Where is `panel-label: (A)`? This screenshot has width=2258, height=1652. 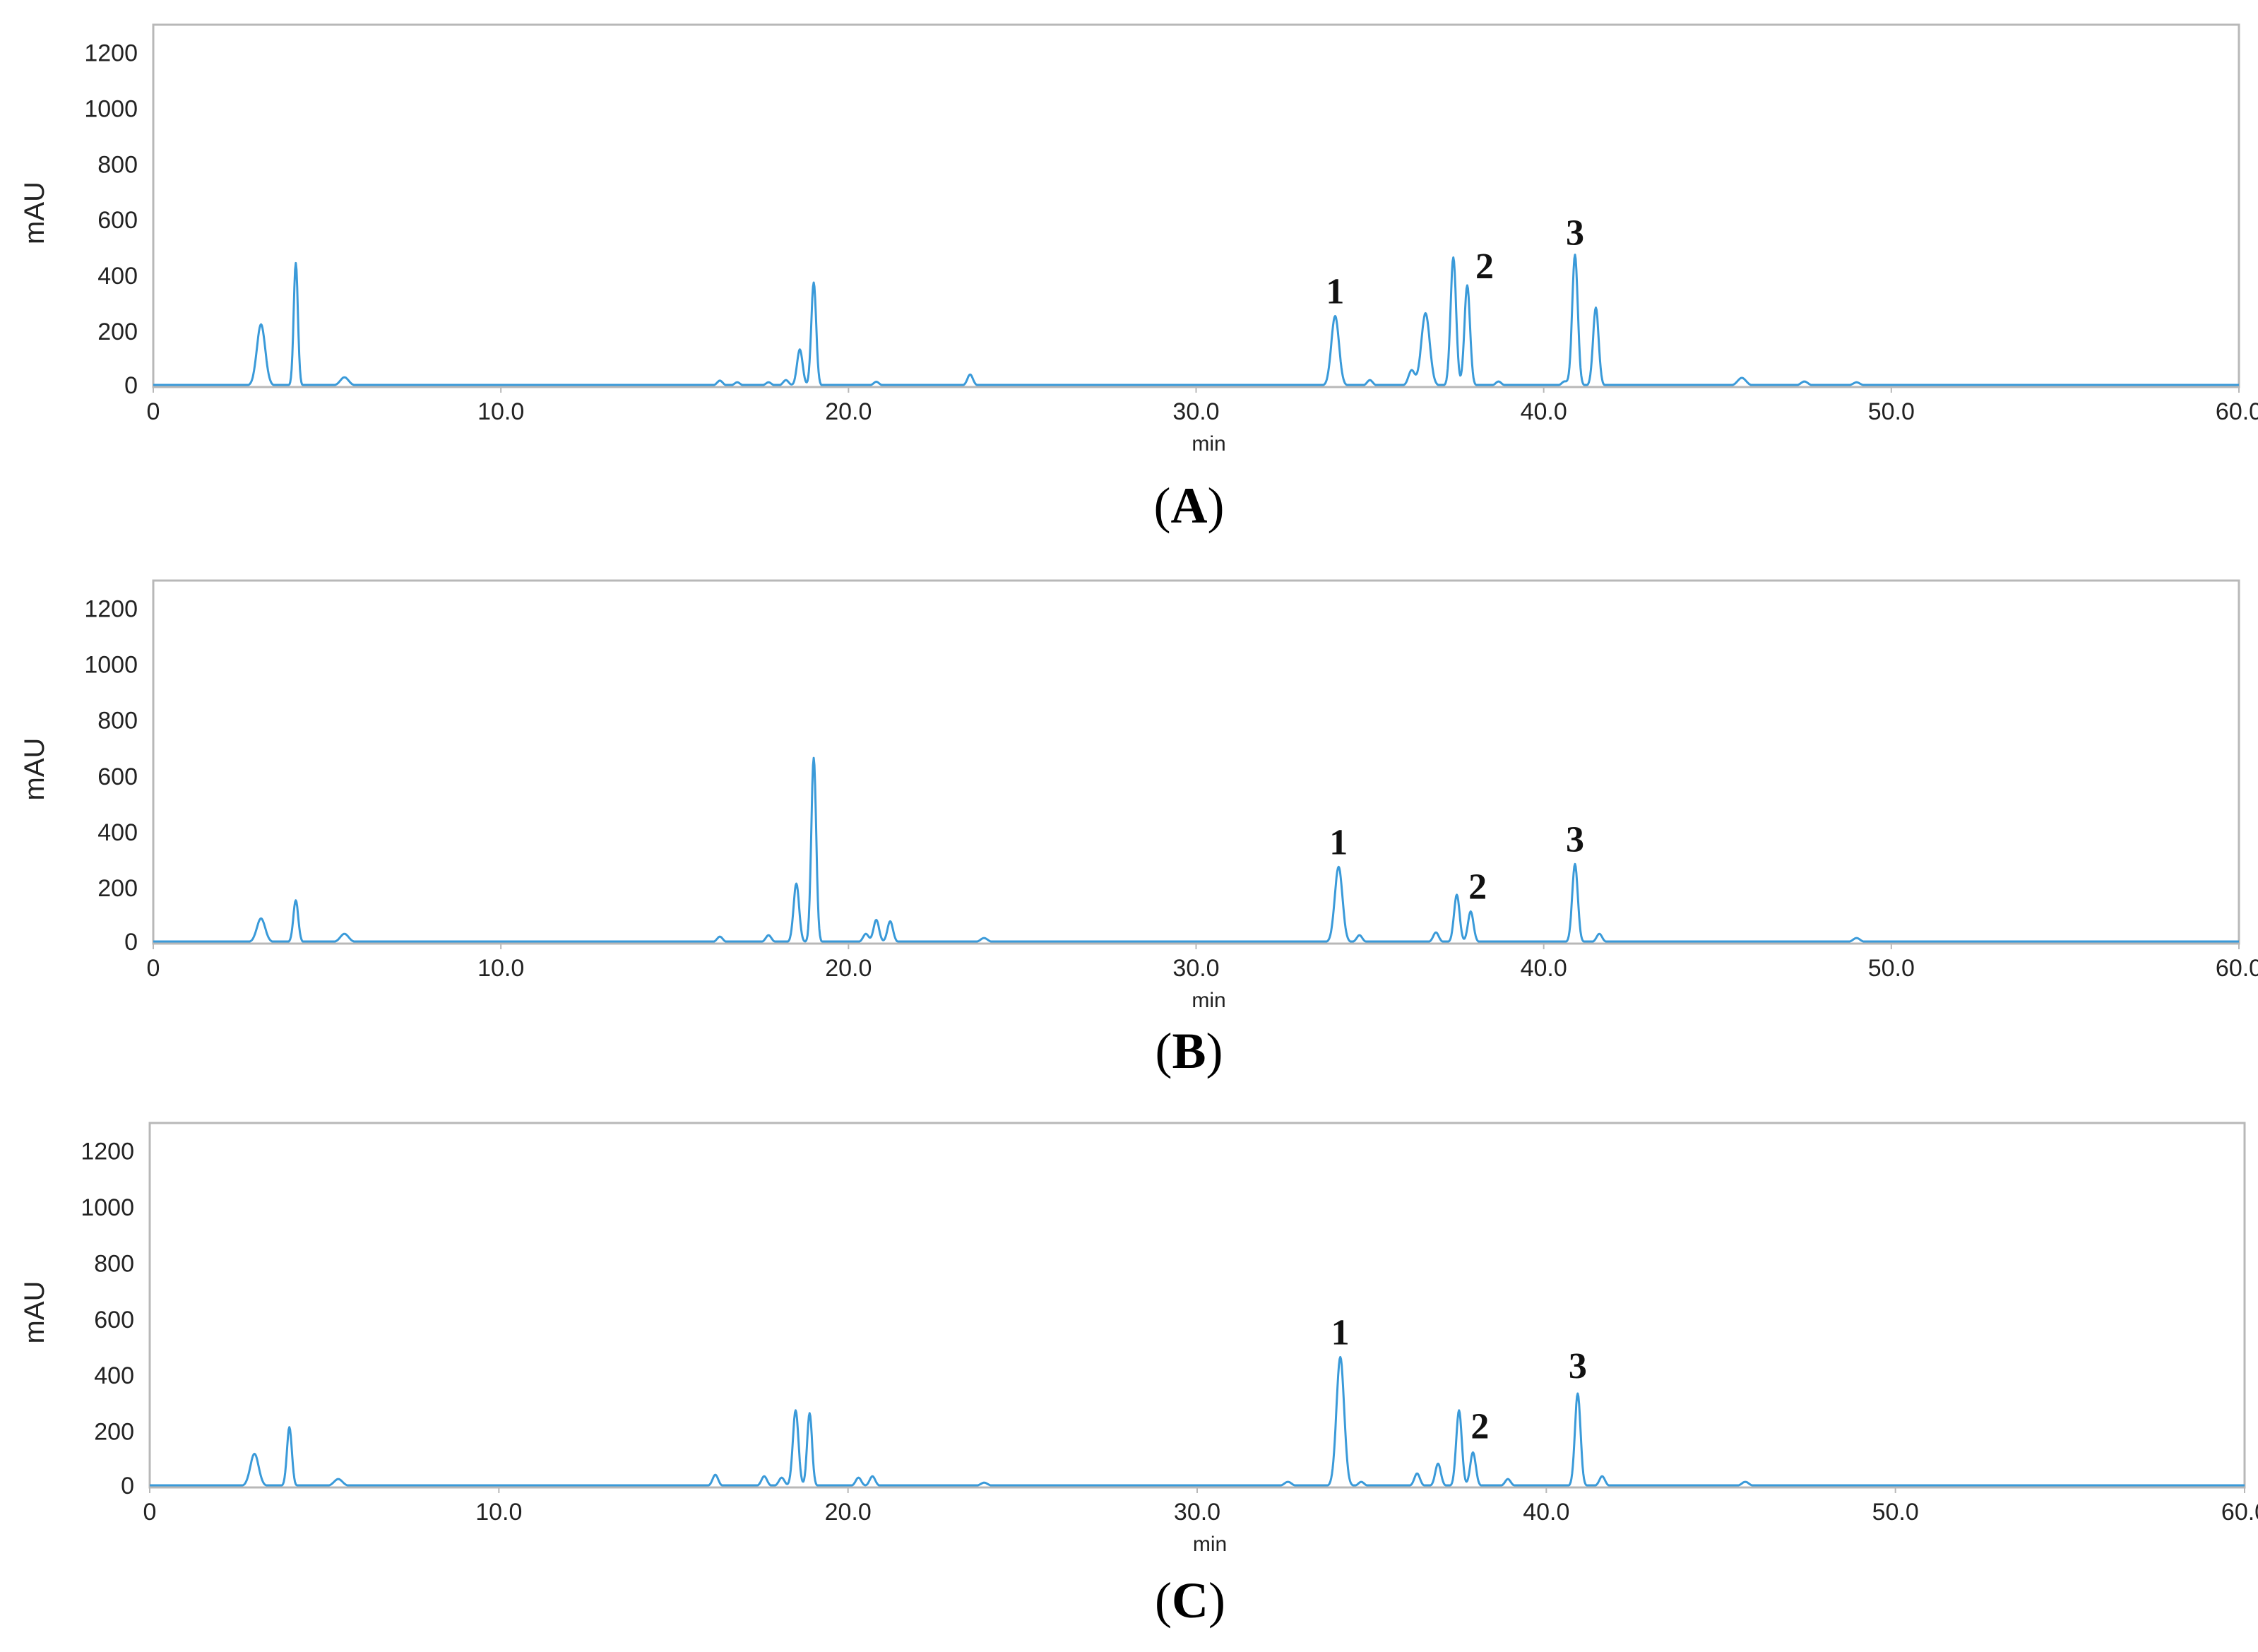
panel-label: (A) is located at coordinates (1189, 506).